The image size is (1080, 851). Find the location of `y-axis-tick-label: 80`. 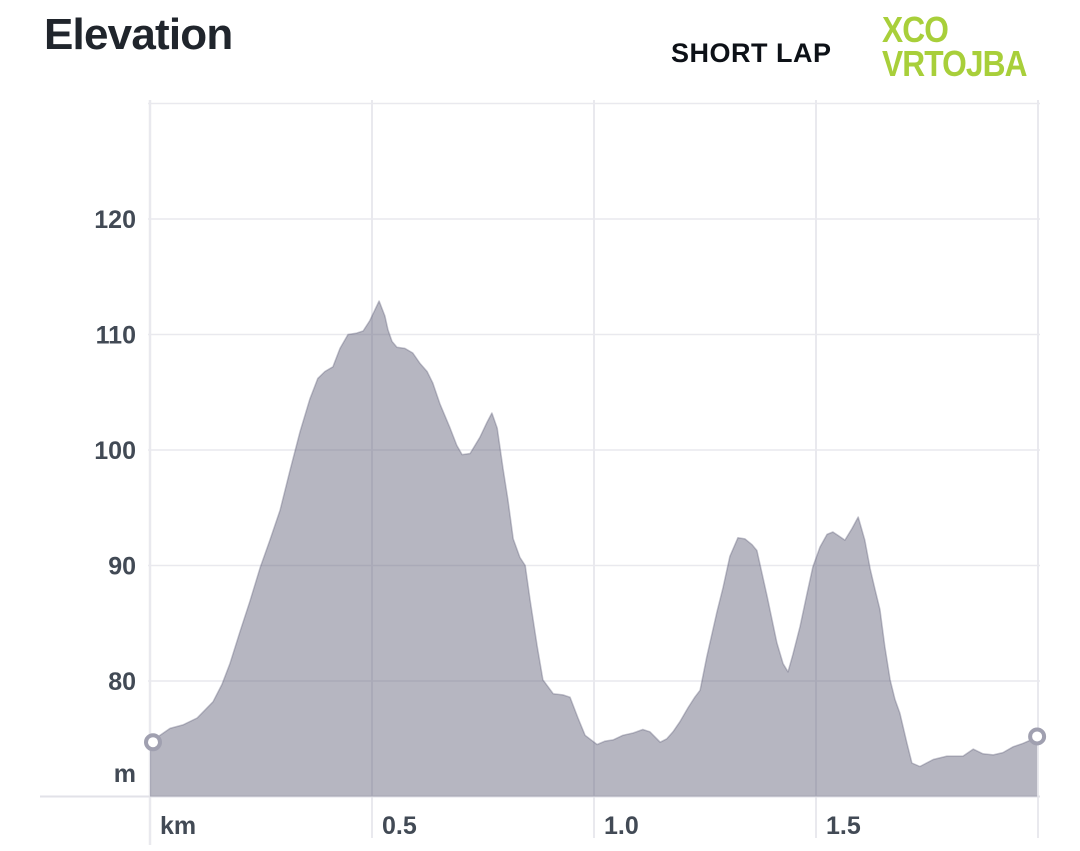

y-axis-tick-label: 80 is located at coordinates (122, 682).